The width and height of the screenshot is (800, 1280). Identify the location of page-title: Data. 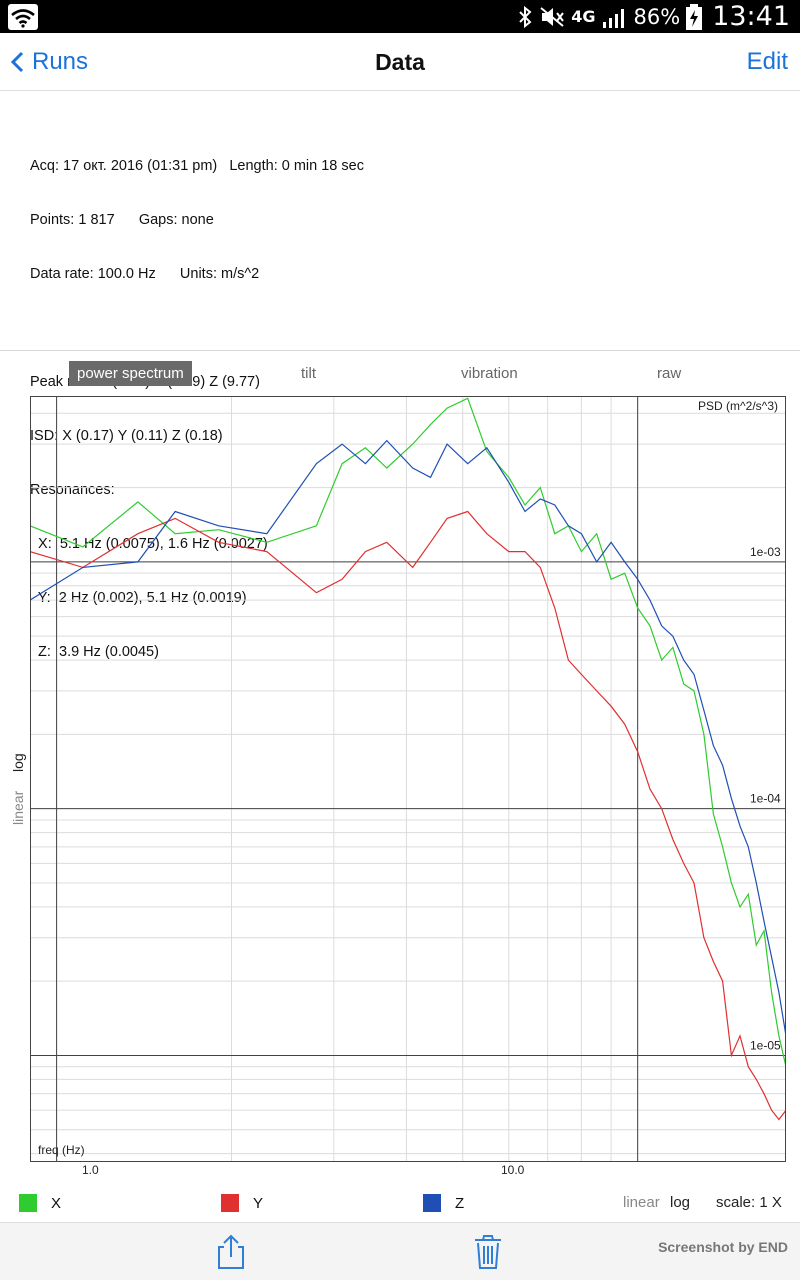
(400, 62).